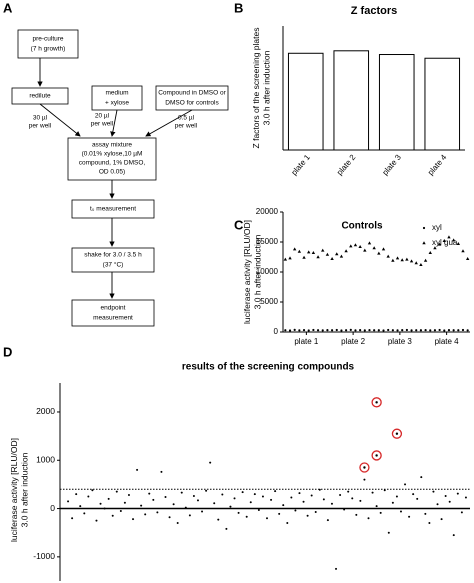  Describe the element at coordinates (113, 318) in the screenshot. I see `node-label: measurement` at that location.